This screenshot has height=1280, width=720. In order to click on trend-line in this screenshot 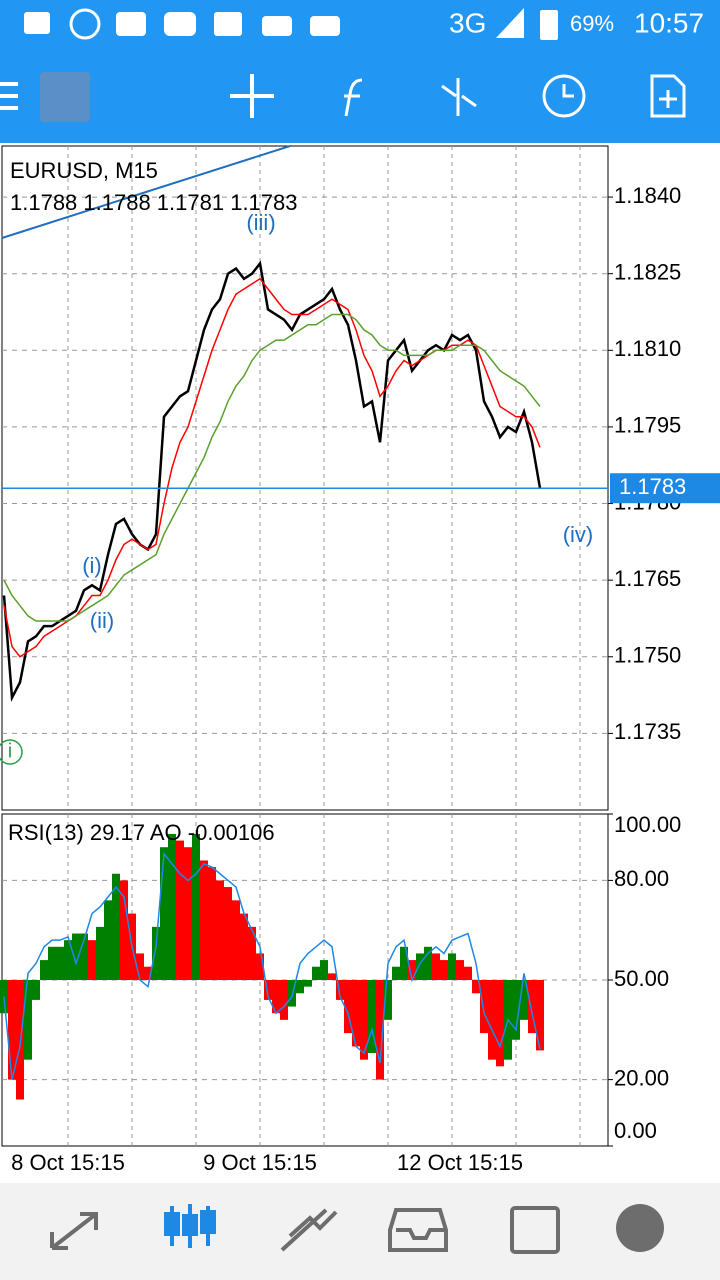, I will do `click(146, 192)`.